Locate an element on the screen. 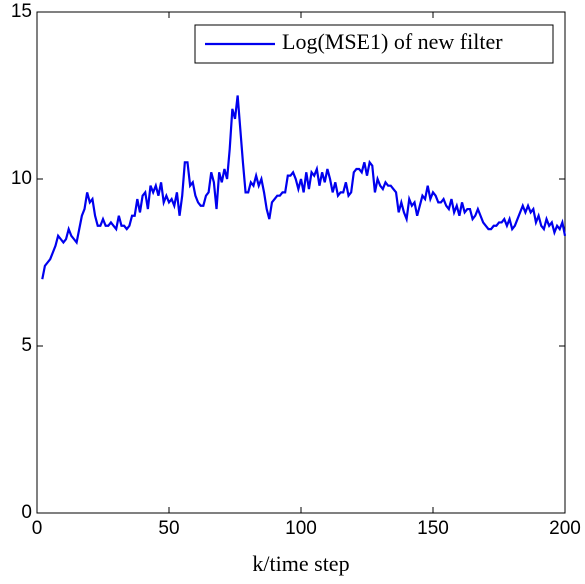 This screenshot has height=584, width=585. y-tick-label: 5 is located at coordinates (26, 345).